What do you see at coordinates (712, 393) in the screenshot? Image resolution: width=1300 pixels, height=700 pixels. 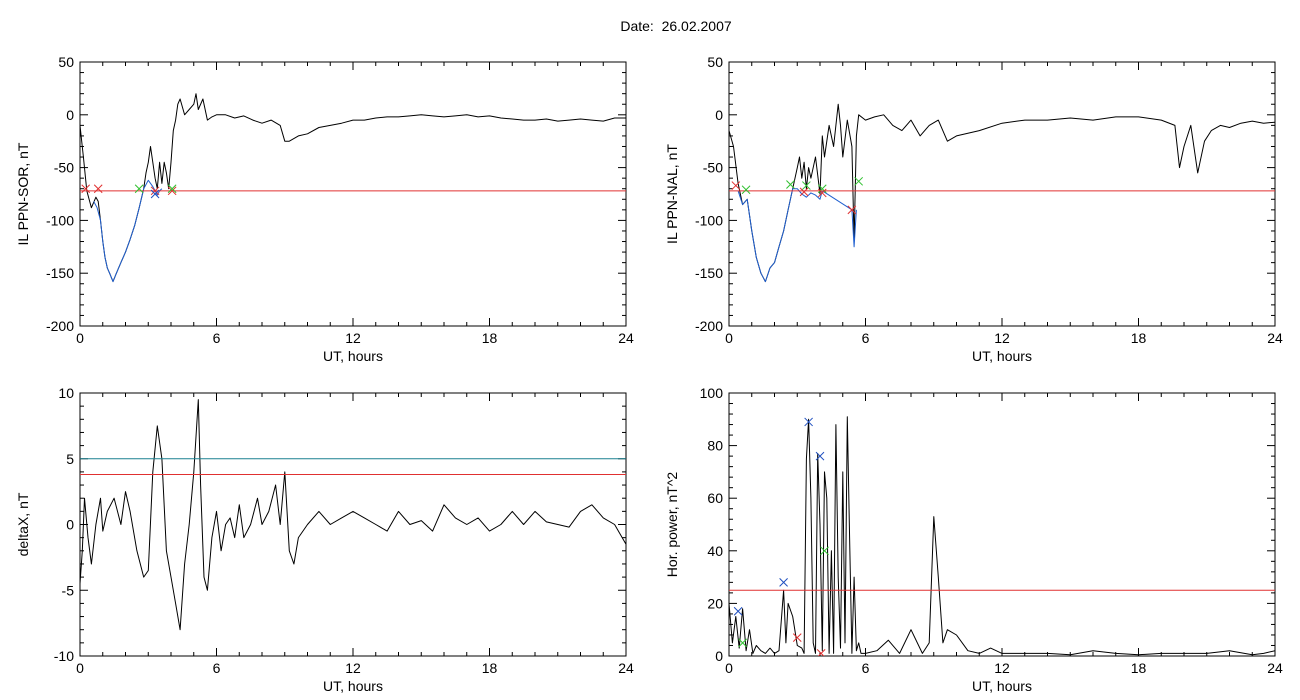 I see `y-tick-label: 100` at bounding box center [712, 393].